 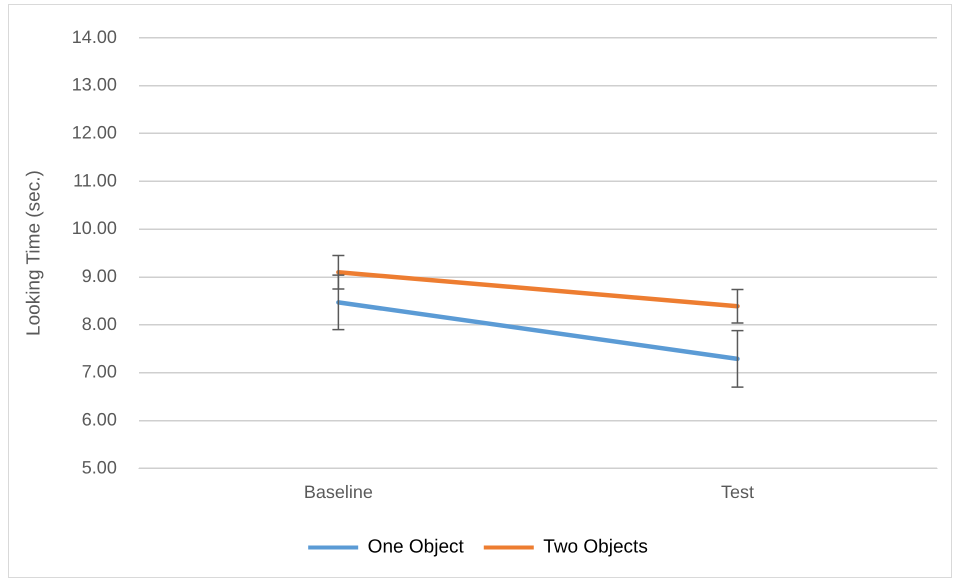 I want to click on y-tick-label: 8.00, so click(x=99, y=324).